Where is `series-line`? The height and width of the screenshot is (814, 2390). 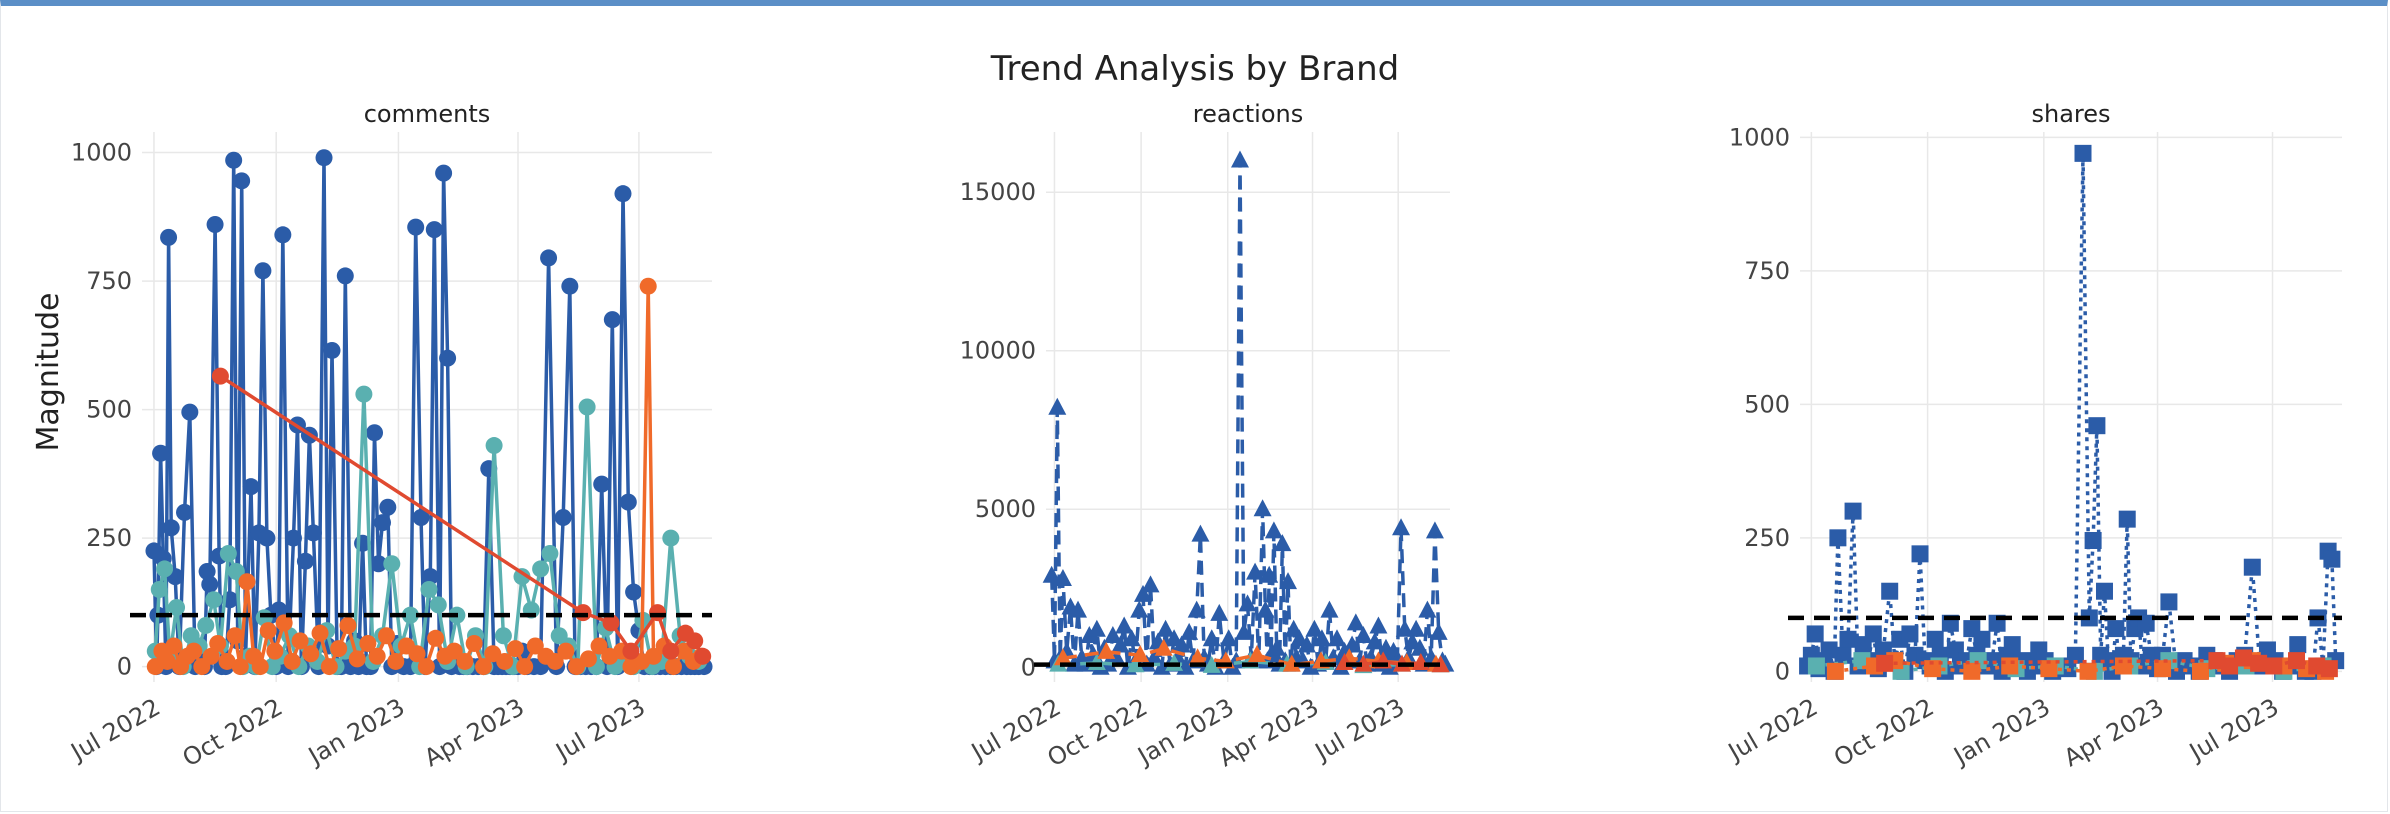 series-line is located at coordinates (1392, 663).